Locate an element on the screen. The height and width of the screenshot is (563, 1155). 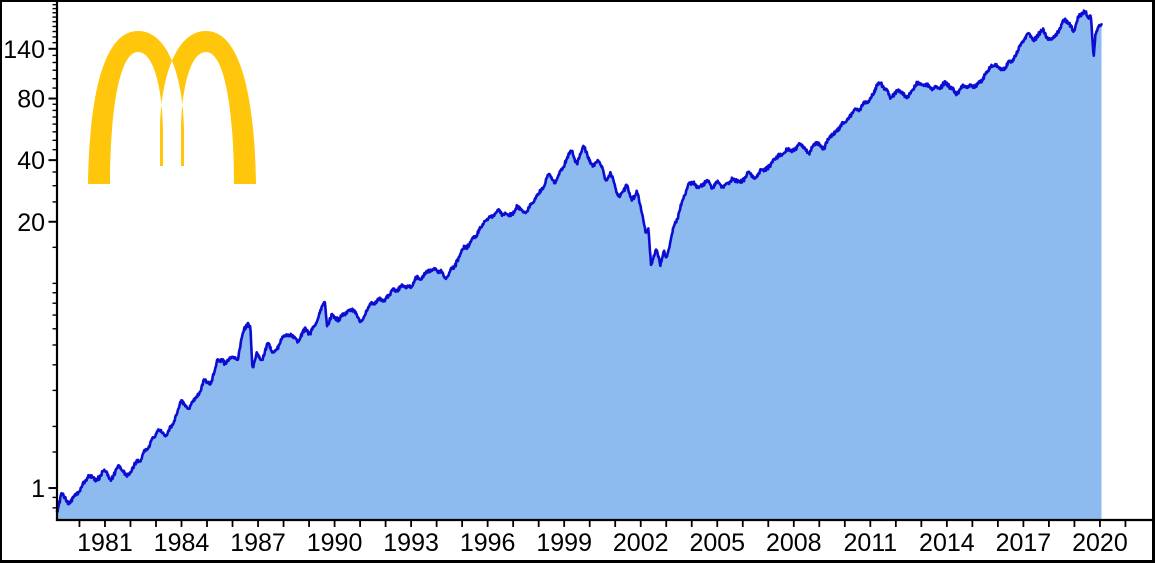
x-tick-label: 1996 is located at coordinates (488, 543).